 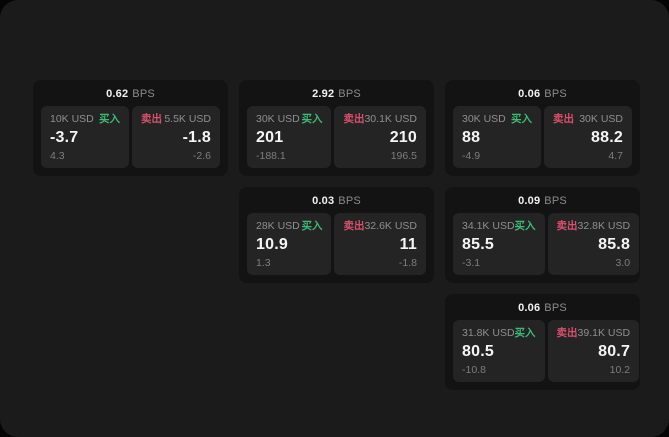 I want to click on buy-price: 88, so click(x=471, y=137).